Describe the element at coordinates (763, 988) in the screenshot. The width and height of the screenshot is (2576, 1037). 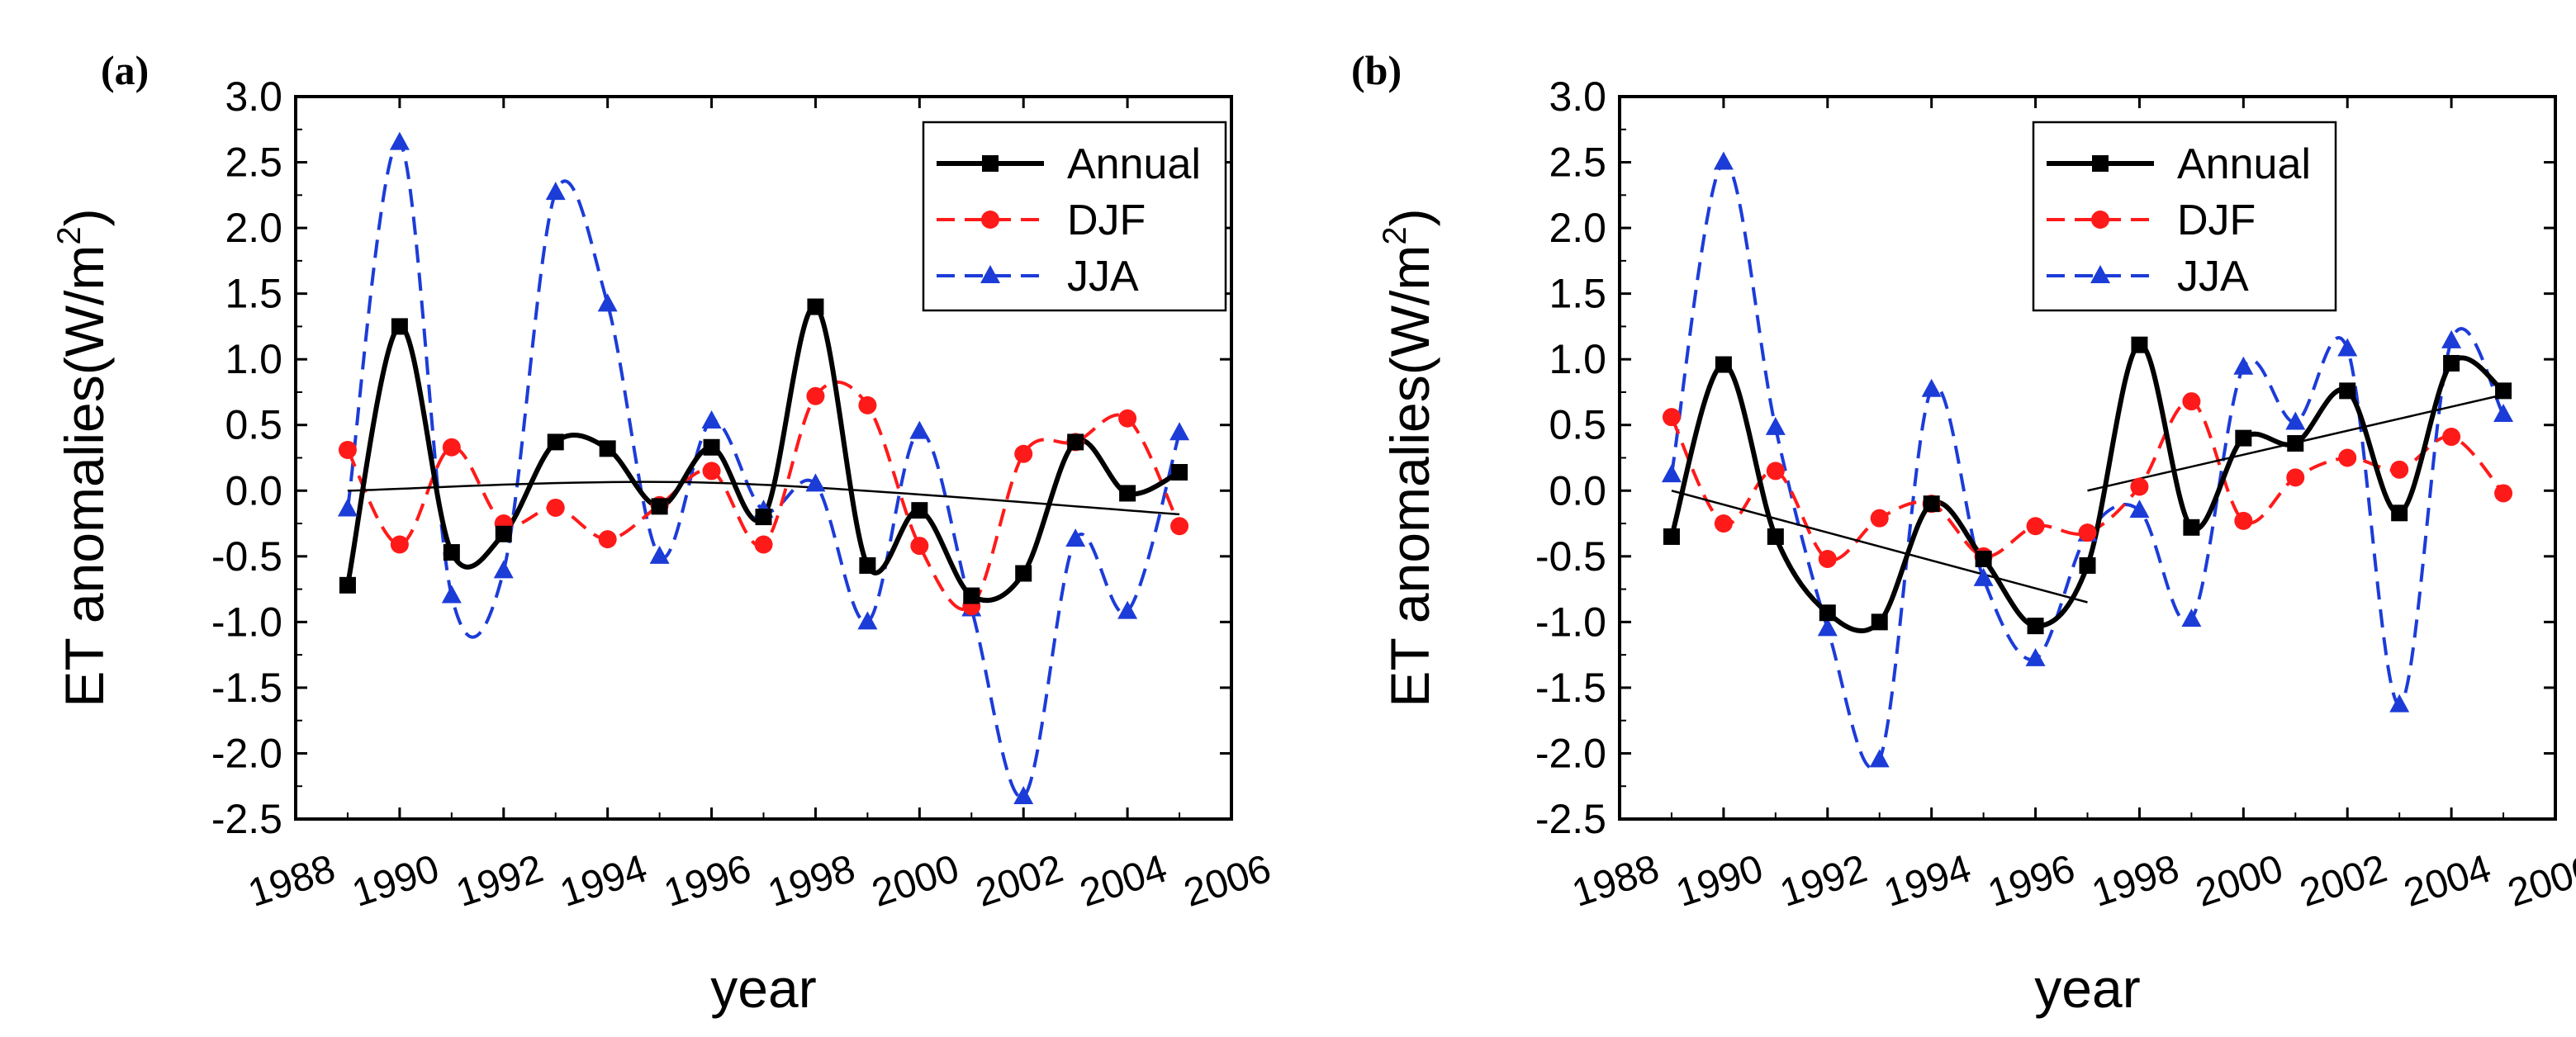
I see `x-axis-label: year` at that location.